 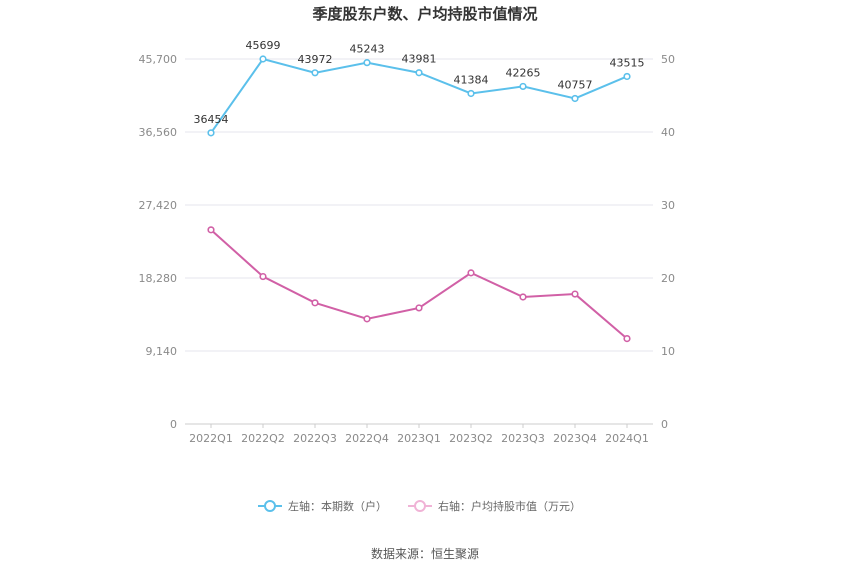 What do you see at coordinates (668, 59) in the screenshot?
I see `right-tick-label: 50` at bounding box center [668, 59].